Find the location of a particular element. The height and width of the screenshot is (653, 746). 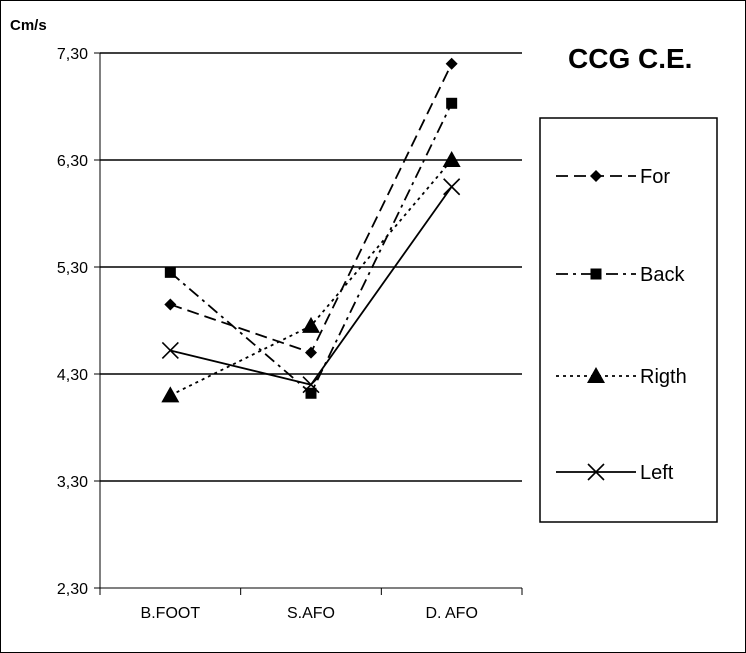

y-tick-label: 2,30 is located at coordinates (72, 589).